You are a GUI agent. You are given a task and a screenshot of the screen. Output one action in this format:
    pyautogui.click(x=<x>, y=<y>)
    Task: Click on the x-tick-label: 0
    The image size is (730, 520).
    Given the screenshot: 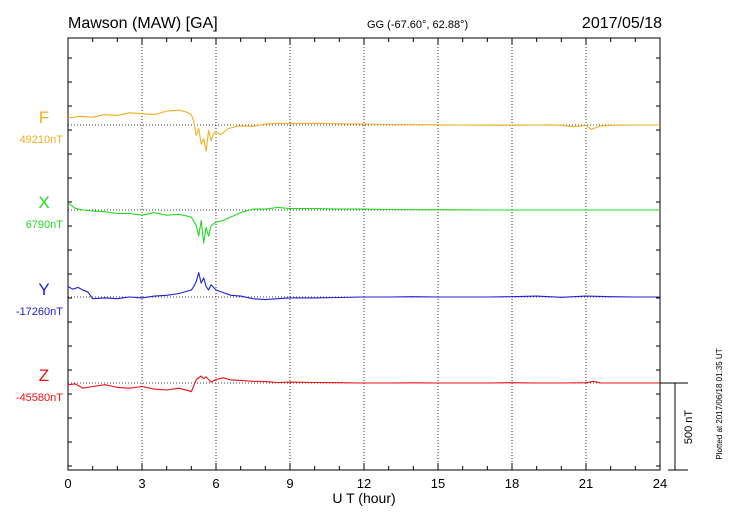 What is the action you would take?
    pyautogui.click(x=67, y=483)
    